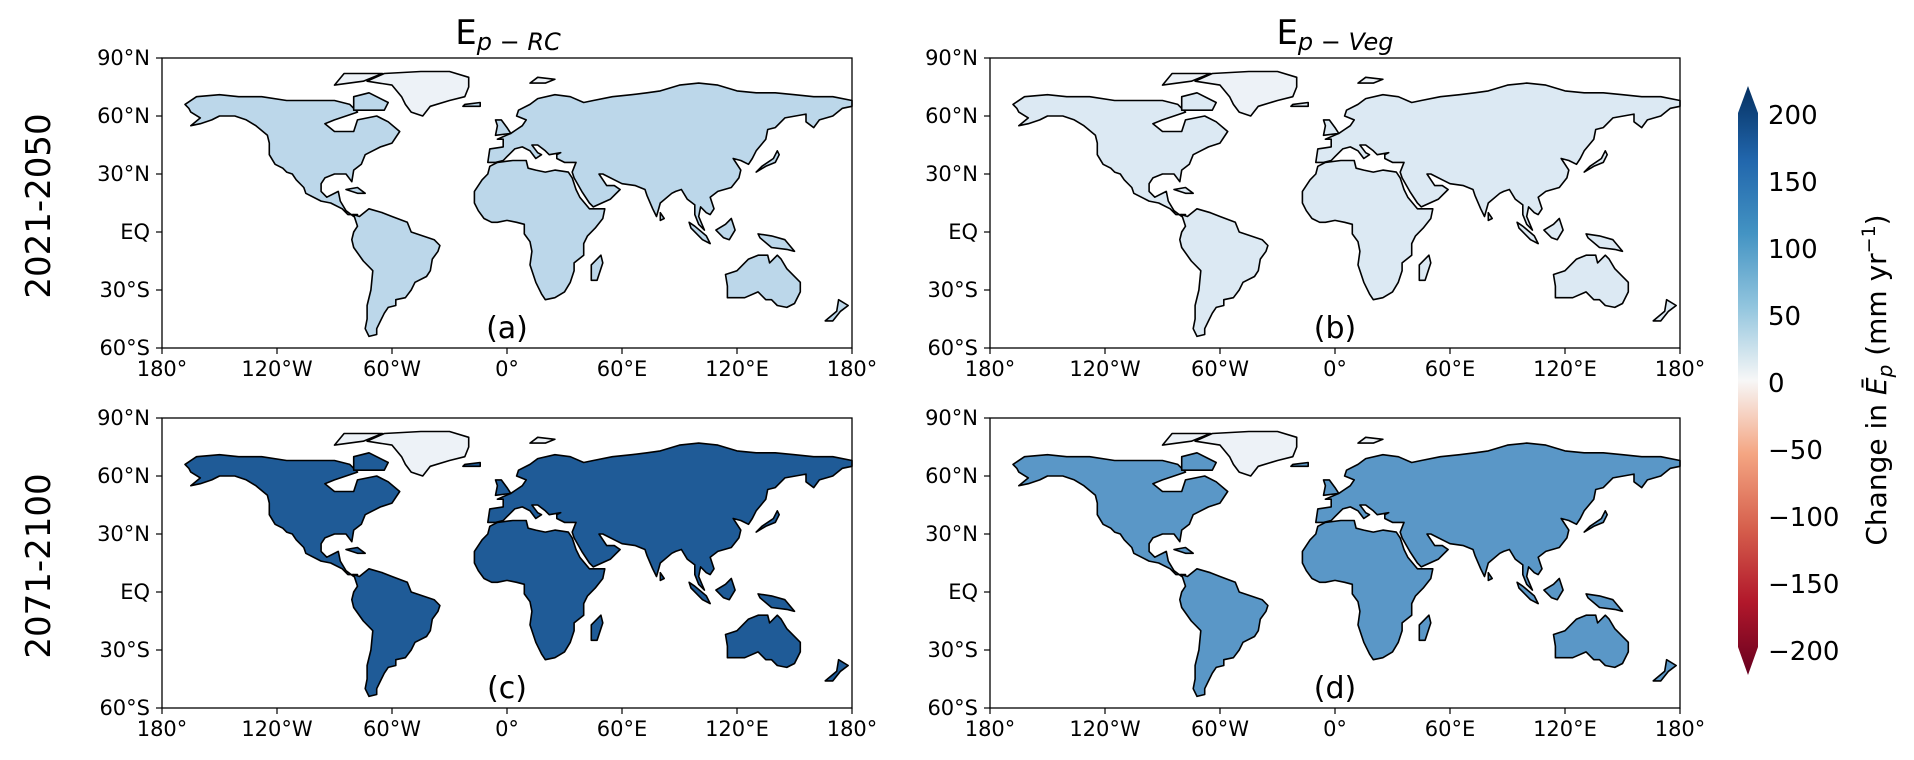 This screenshot has height=760, width=1914. Describe the element at coordinates (39, 565) in the screenshot. I see `row-title-2071-2100: 2071-2100` at that location.